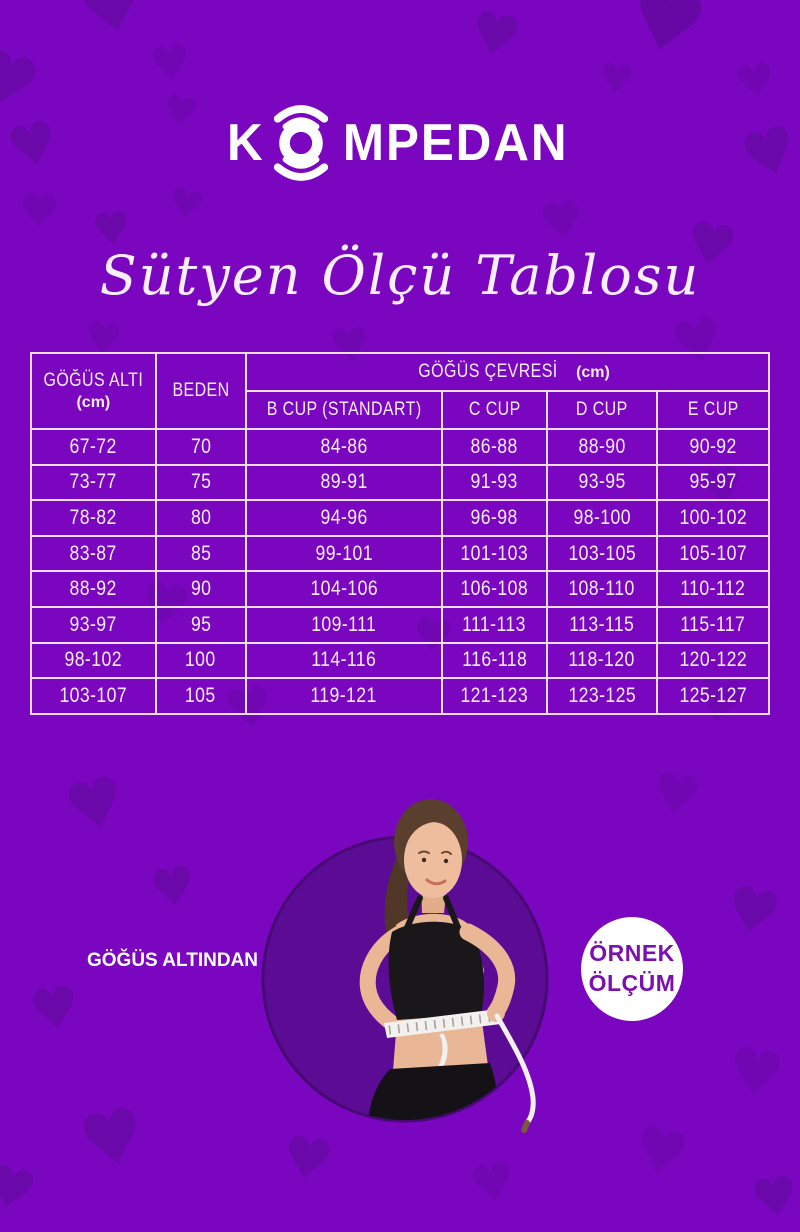 This screenshot has height=1232, width=800. I want to click on table-row: 67-72 70 84-86 86-88 88-90 90-92, so click(400, 447).